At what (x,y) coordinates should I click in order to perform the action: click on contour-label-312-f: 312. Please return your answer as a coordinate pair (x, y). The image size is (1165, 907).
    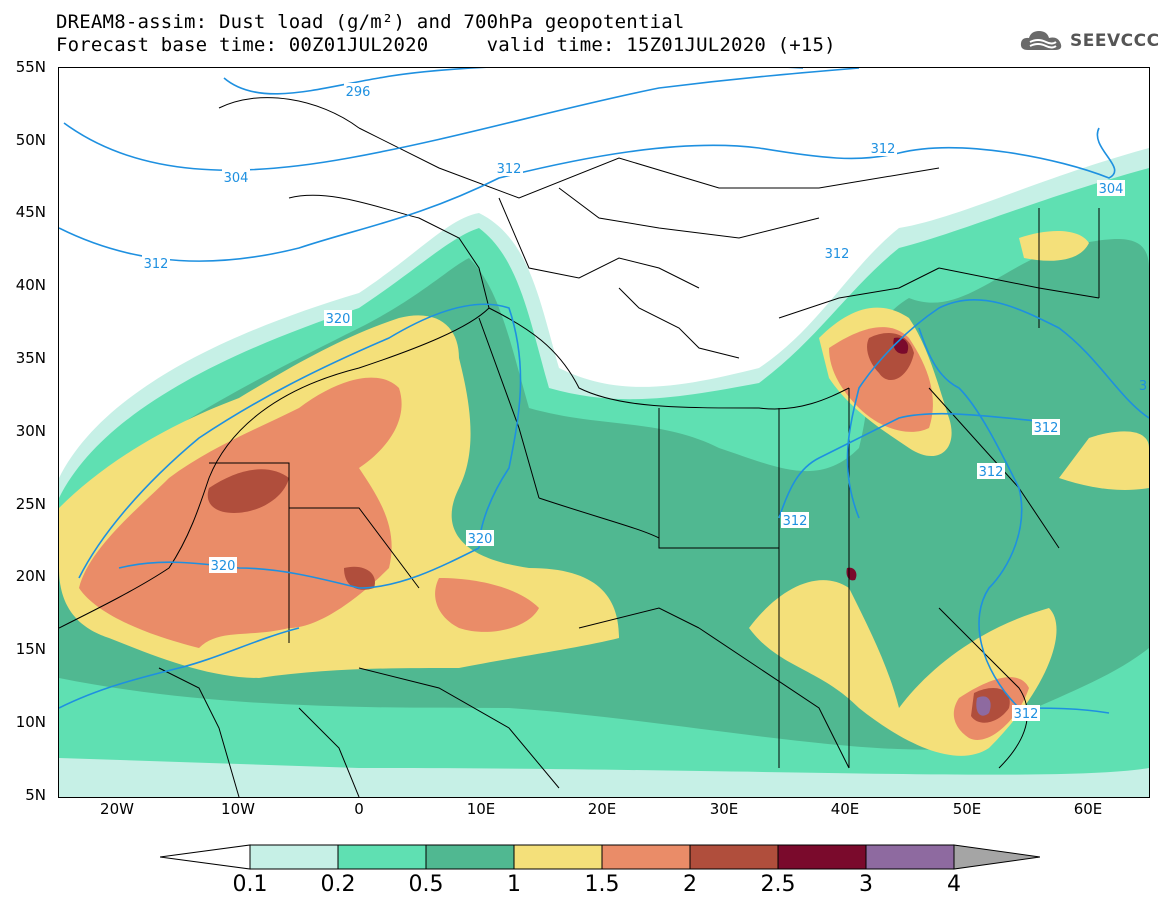
    Looking at the image, I should click on (1046, 428).